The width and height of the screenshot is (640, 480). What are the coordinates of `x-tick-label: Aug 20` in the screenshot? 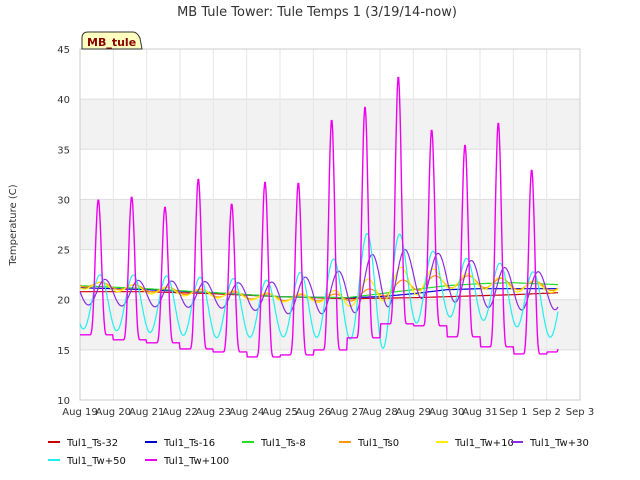 It's located at (113, 412).